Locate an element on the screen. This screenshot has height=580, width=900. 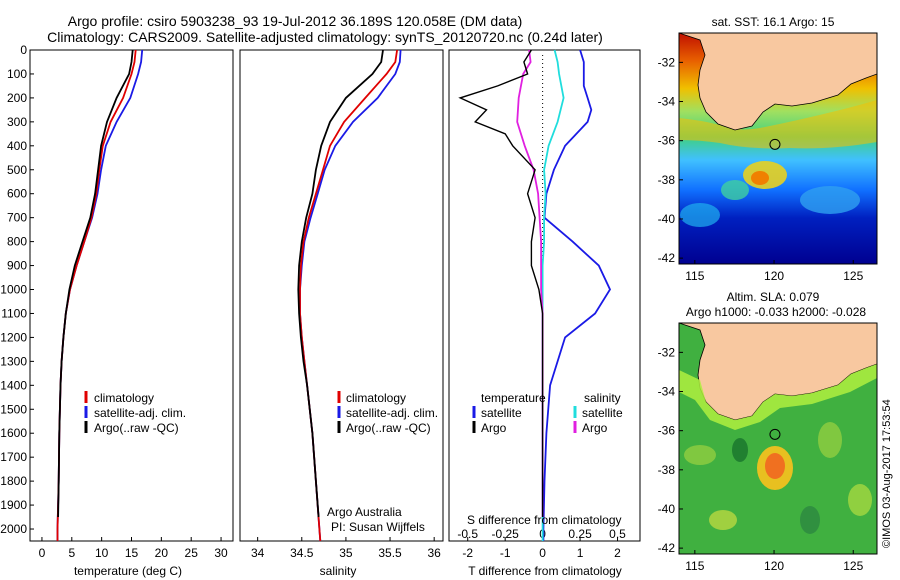
sla-map-frame is located at coordinates (778, 438).